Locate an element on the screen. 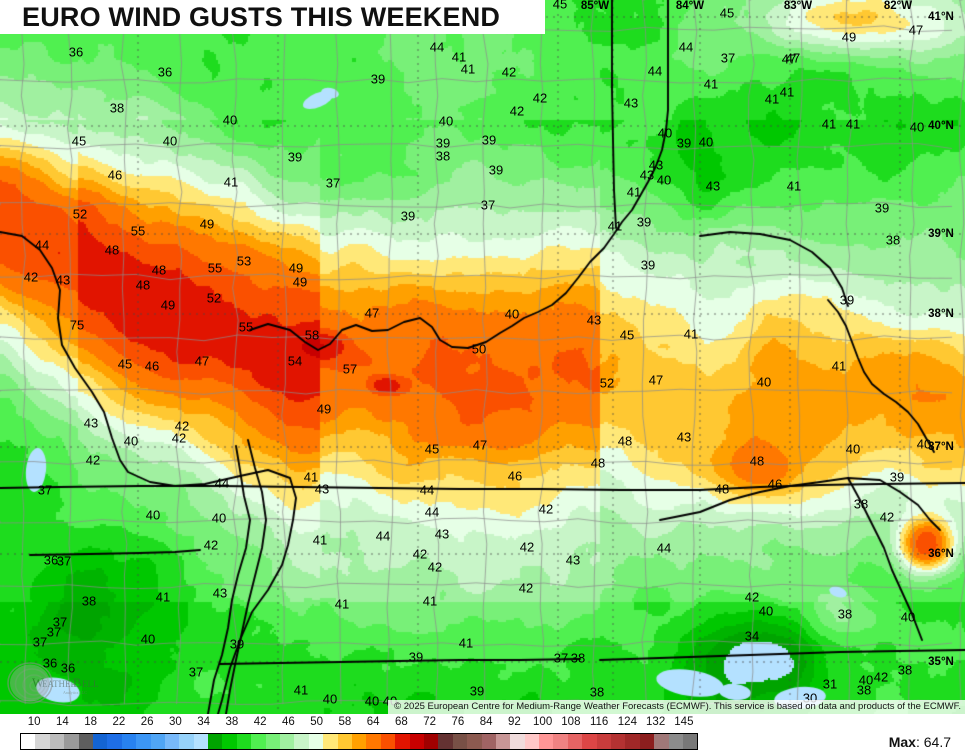  legend-tick: 14 is located at coordinates (62, 722).